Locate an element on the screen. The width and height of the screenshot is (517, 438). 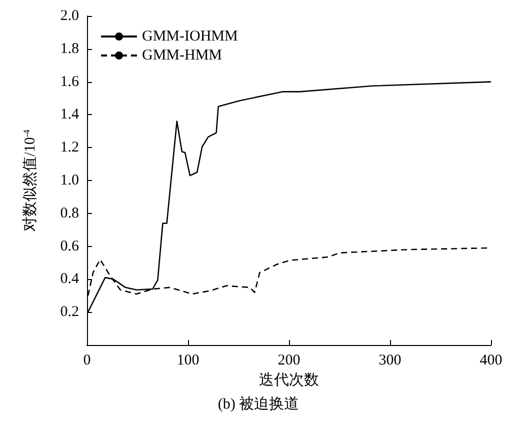
y-tick-label: 1.0 is located at coordinates (69, 180).